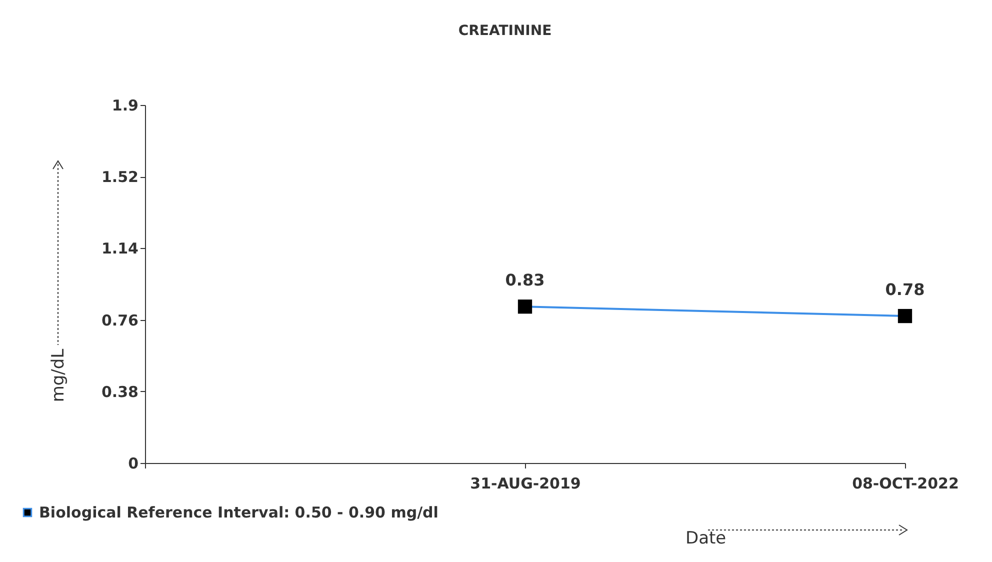 This screenshot has width=992, height=562. What do you see at coordinates (525, 483) in the screenshot?
I see `x-tick-label: 31-AUG-2019` at bounding box center [525, 483].